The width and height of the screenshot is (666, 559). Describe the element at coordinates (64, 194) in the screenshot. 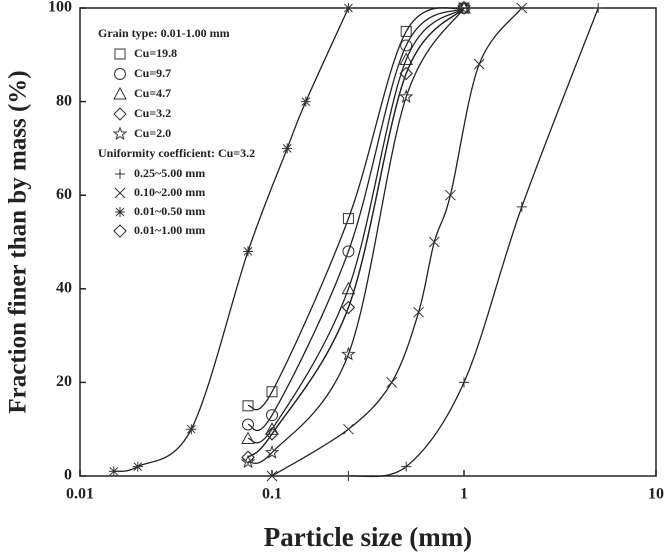

I see `y-tick-label: 60` at that location.